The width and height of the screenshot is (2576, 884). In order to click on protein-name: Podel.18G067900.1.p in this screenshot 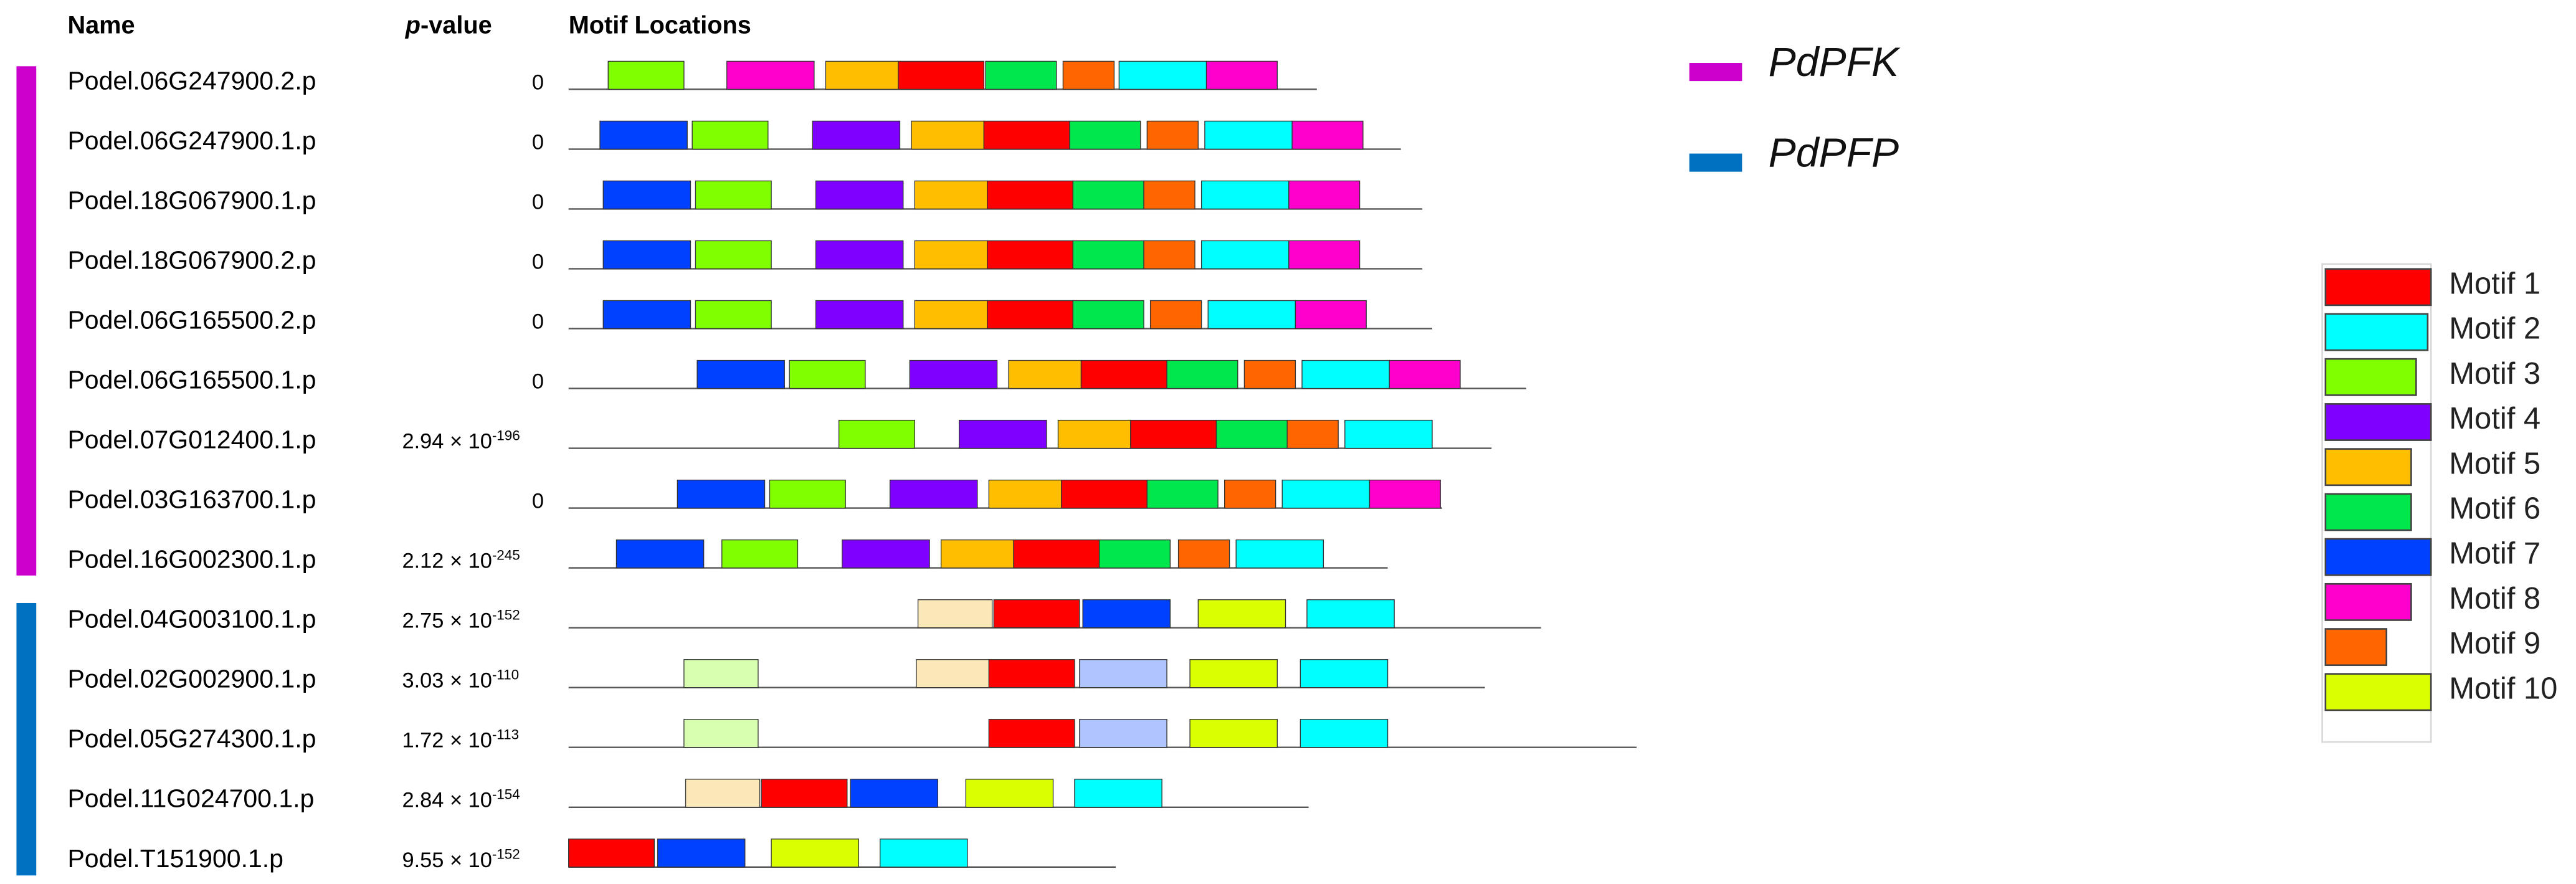, I will do `click(191, 200)`.